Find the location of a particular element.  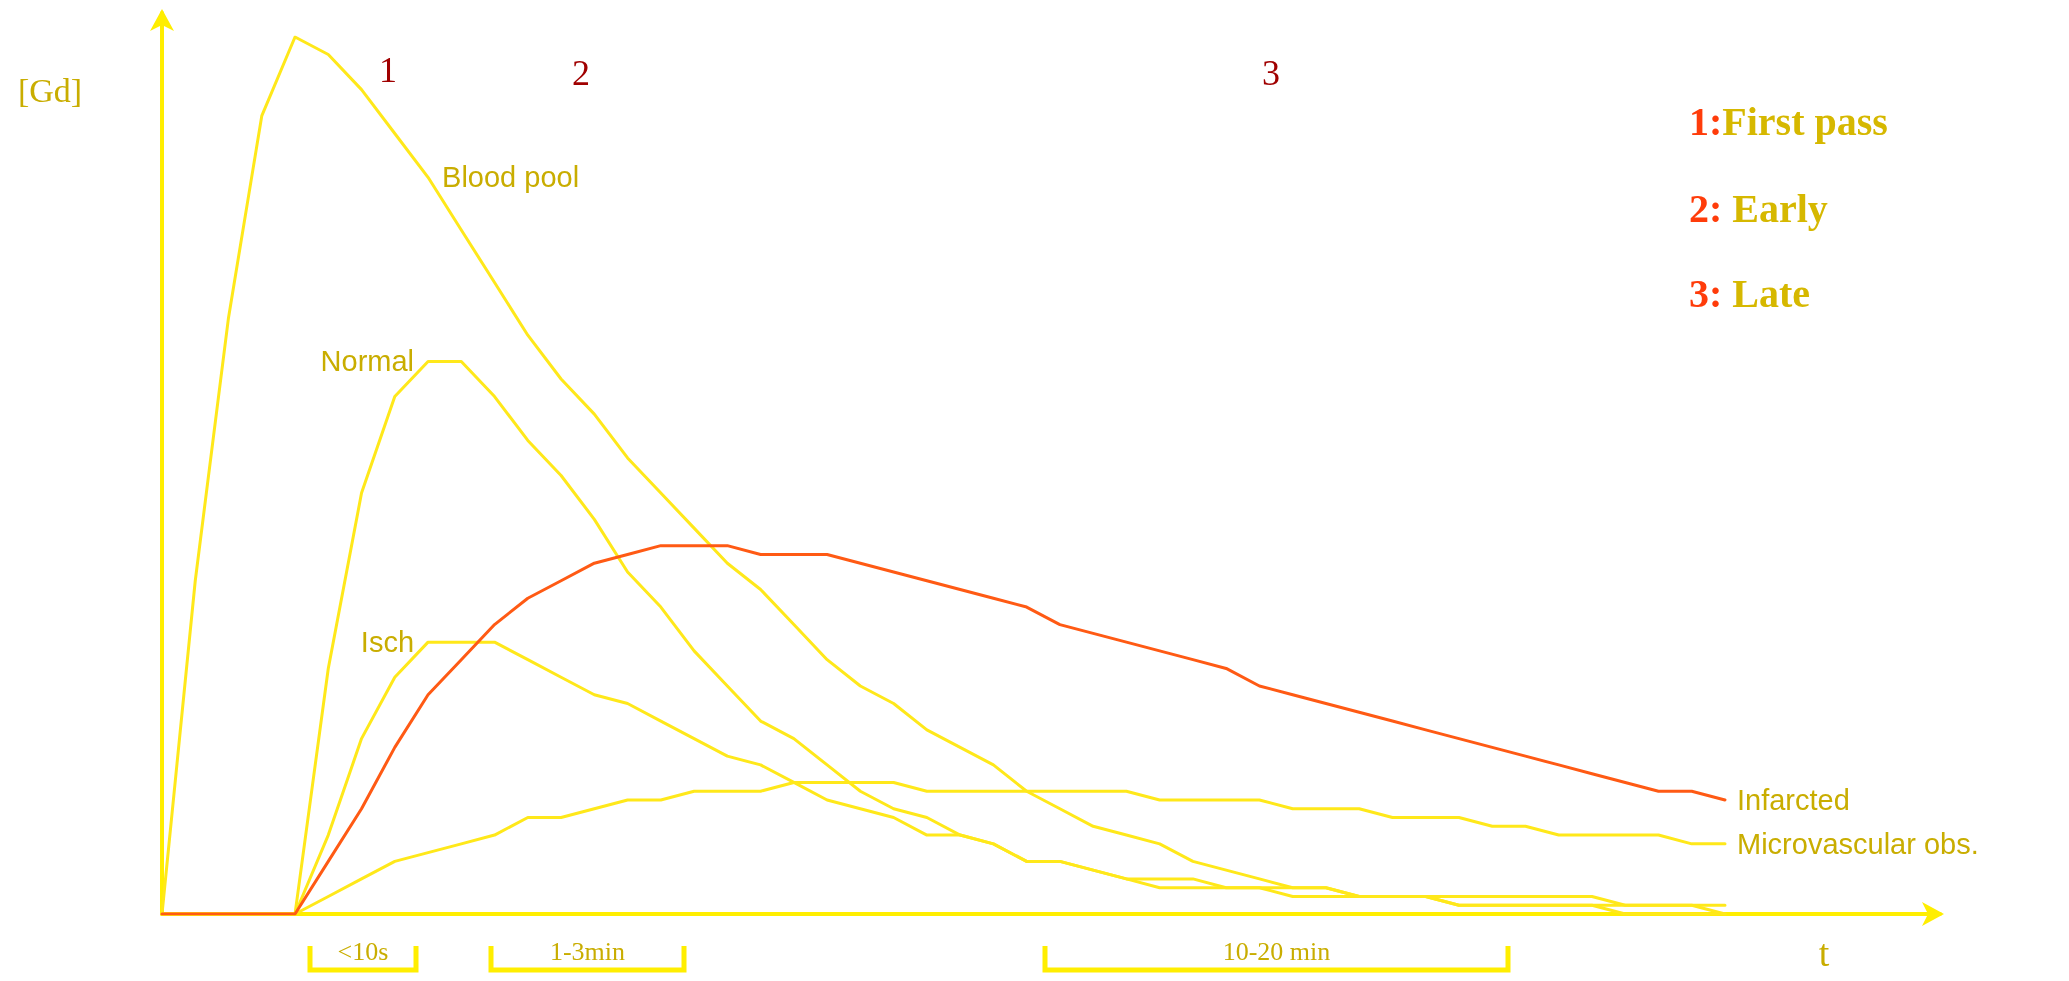

series-label: Infarcted is located at coordinates (1793, 799).